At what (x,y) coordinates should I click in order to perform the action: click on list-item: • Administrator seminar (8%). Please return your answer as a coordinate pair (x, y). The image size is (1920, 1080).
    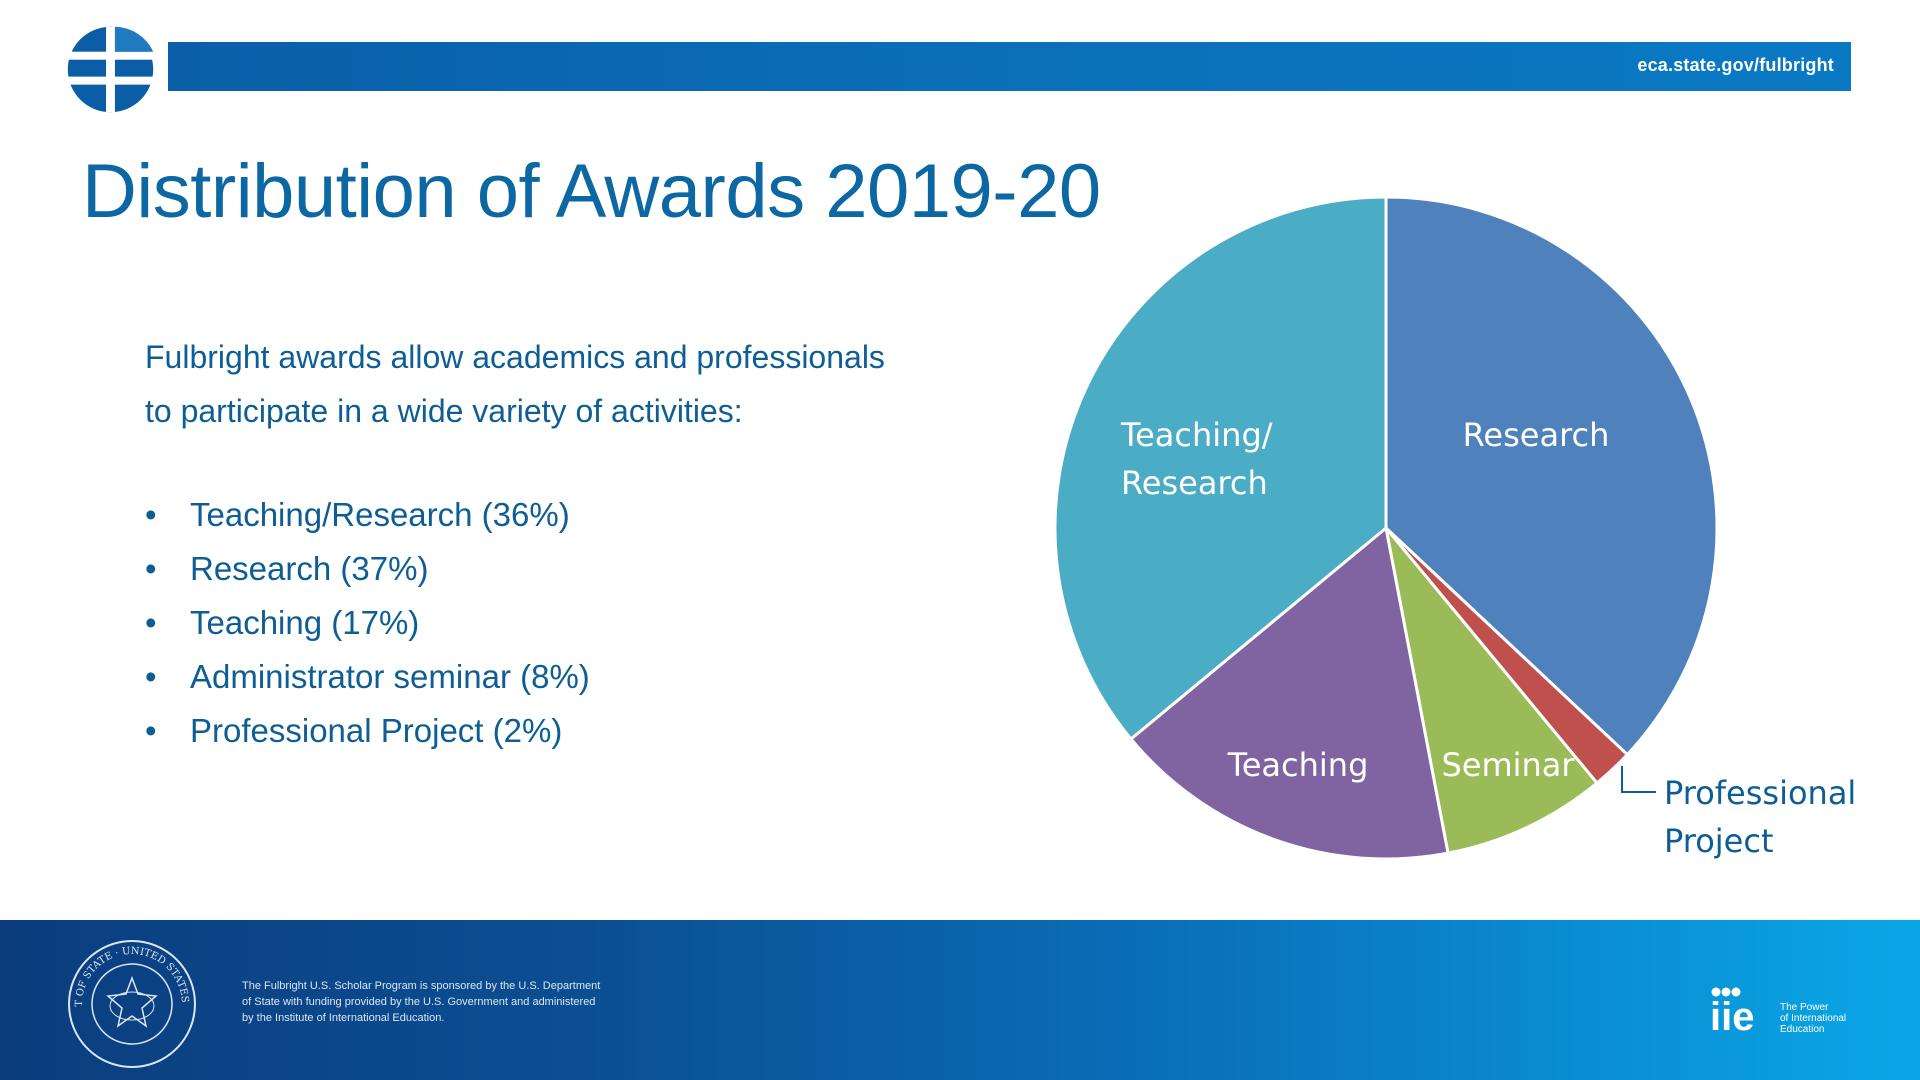
    Looking at the image, I should click on (367, 677).